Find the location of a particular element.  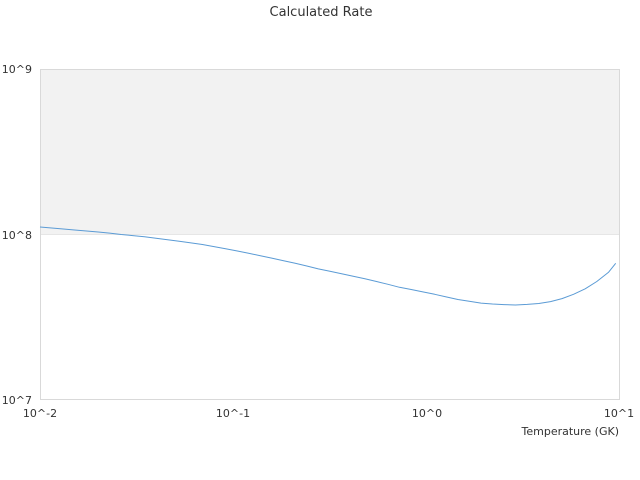

x-tick-label-2: 10^0 is located at coordinates (427, 413).